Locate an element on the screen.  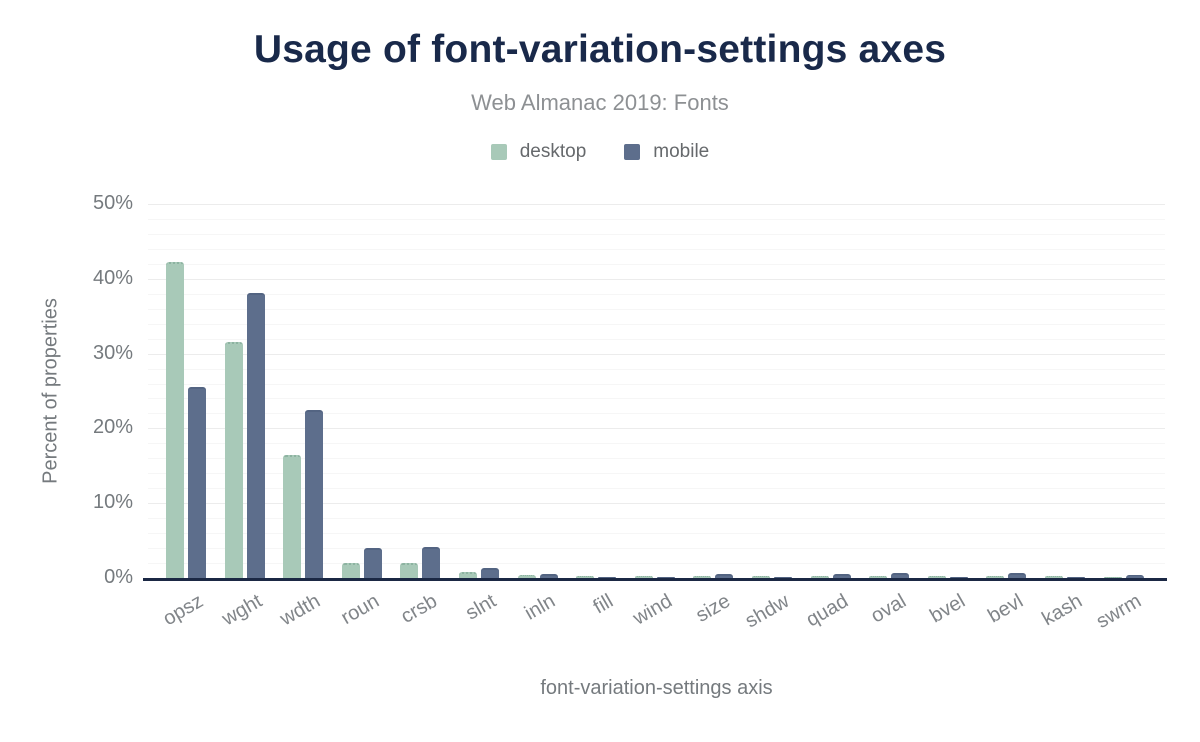
y-axis-tick-labels: 0% 10% 20% 30% 40% 50% is located at coordinates (66, 390).